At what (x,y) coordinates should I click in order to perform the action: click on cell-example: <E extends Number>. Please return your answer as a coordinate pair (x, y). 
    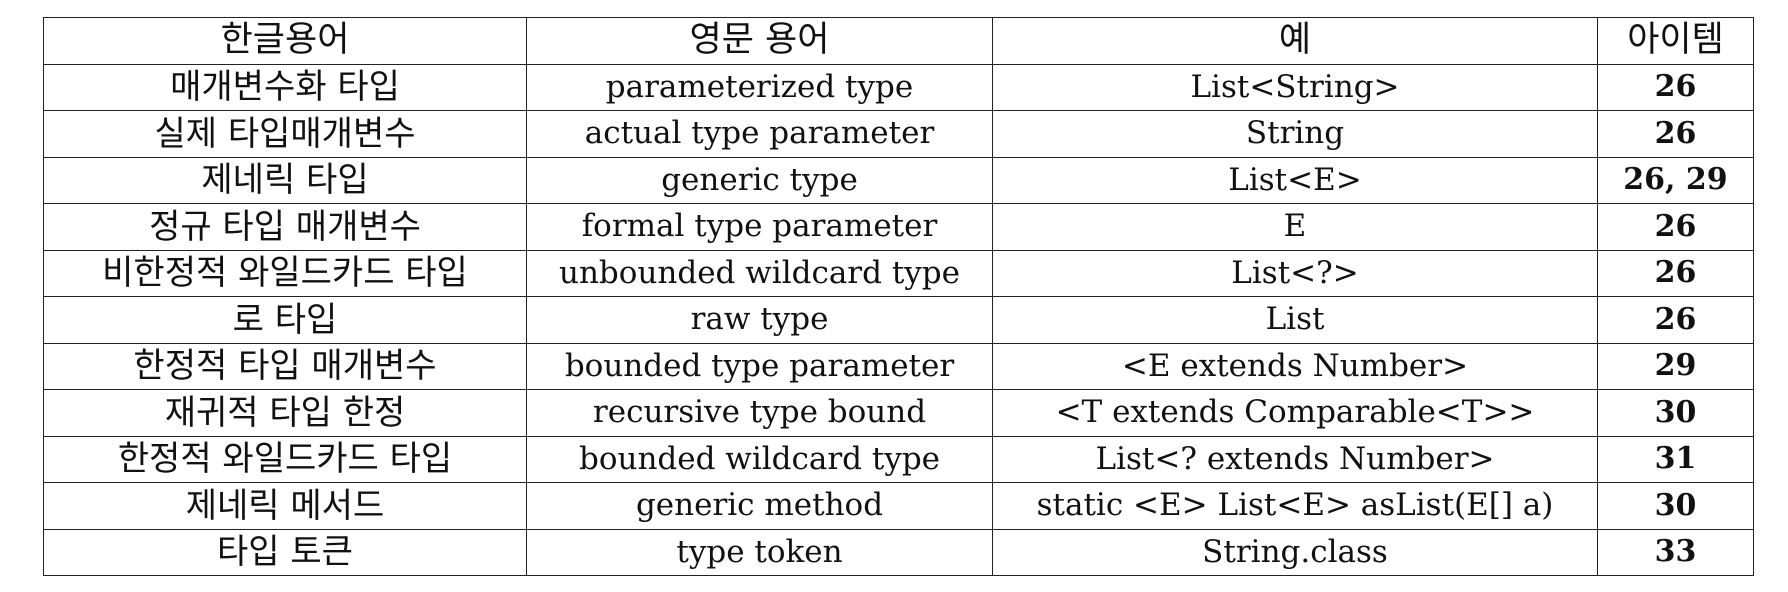
    Looking at the image, I should click on (1295, 366).